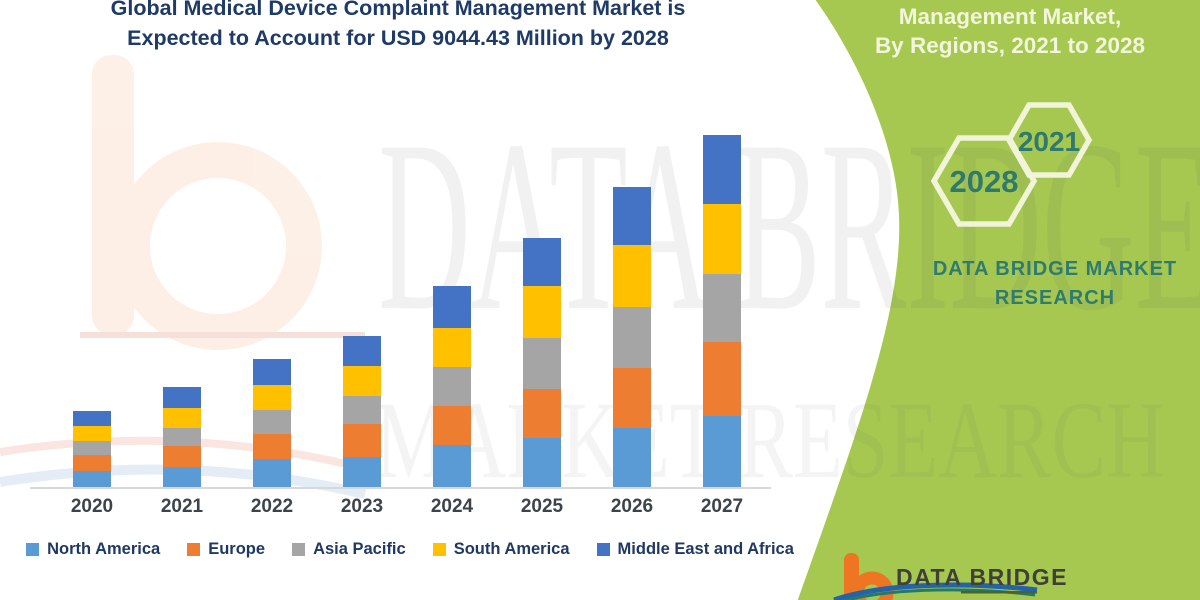 The width and height of the screenshot is (1200, 600). I want to click on x-axis-line, so click(400, 488).